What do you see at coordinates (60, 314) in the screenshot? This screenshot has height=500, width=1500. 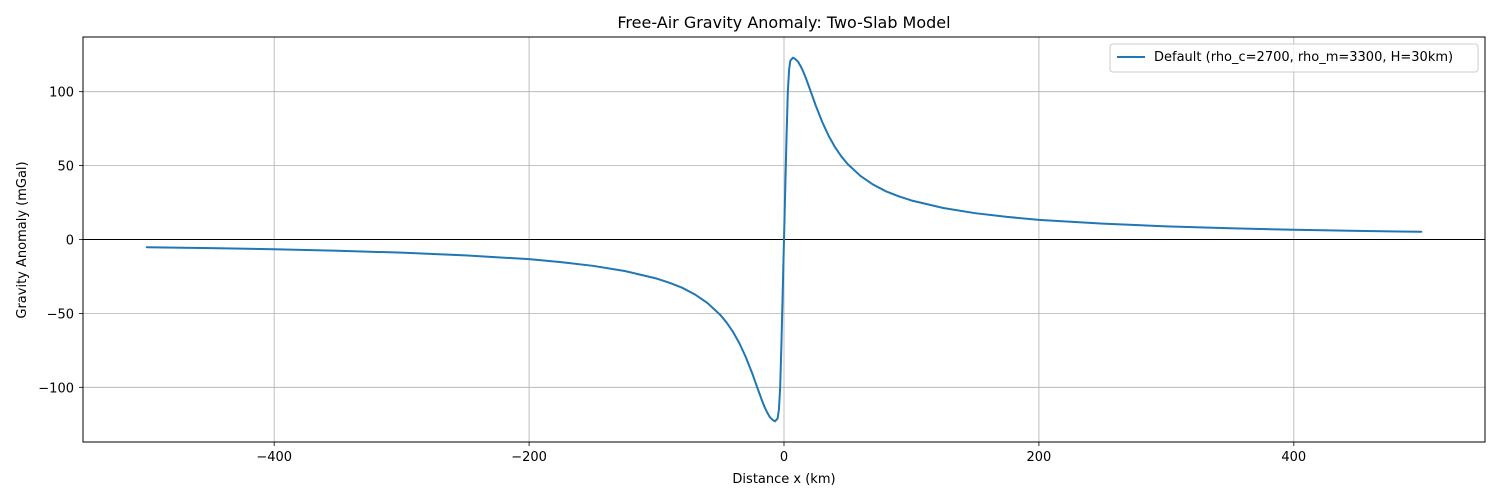 I see `y-tick-label: −50` at bounding box center [60, 314].